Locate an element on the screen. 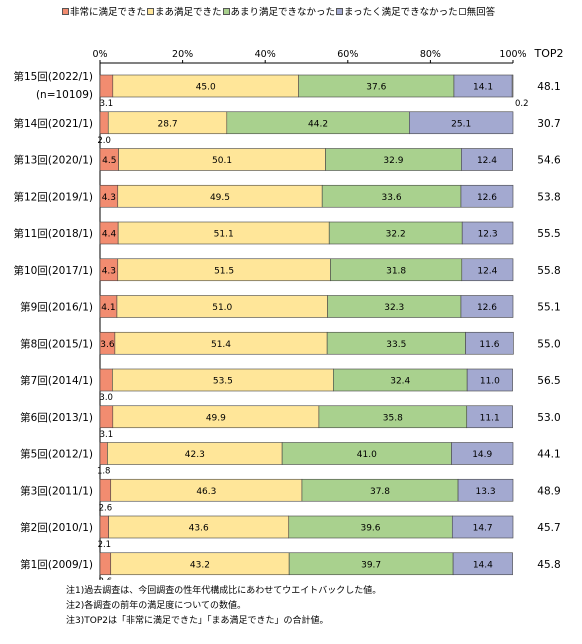 This screenshot has height=644, width=582. category-label: 第3回(2011/1) is located at coordinates (56, 490).